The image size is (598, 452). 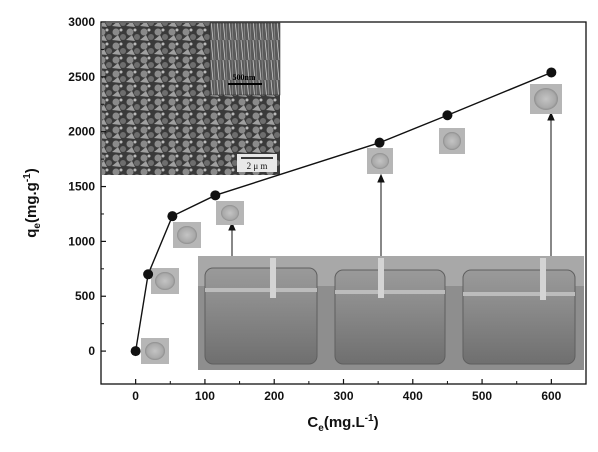 I want to click on x-axis-title-sub: e, so click(x=321, y=428).